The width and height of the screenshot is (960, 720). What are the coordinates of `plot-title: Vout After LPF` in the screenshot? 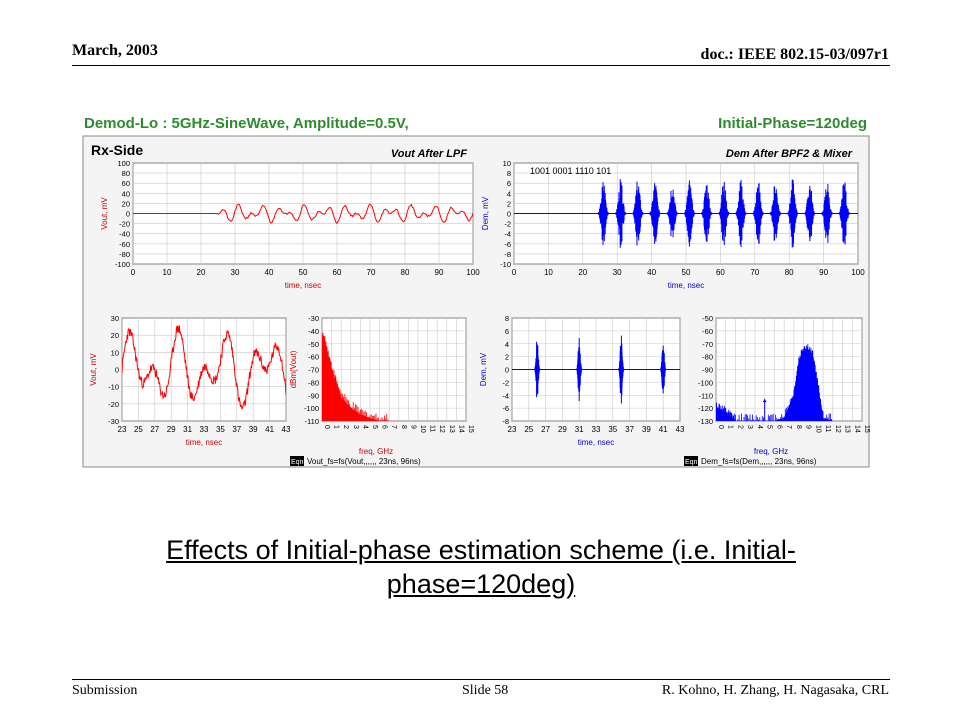 It's located at (429, 154).